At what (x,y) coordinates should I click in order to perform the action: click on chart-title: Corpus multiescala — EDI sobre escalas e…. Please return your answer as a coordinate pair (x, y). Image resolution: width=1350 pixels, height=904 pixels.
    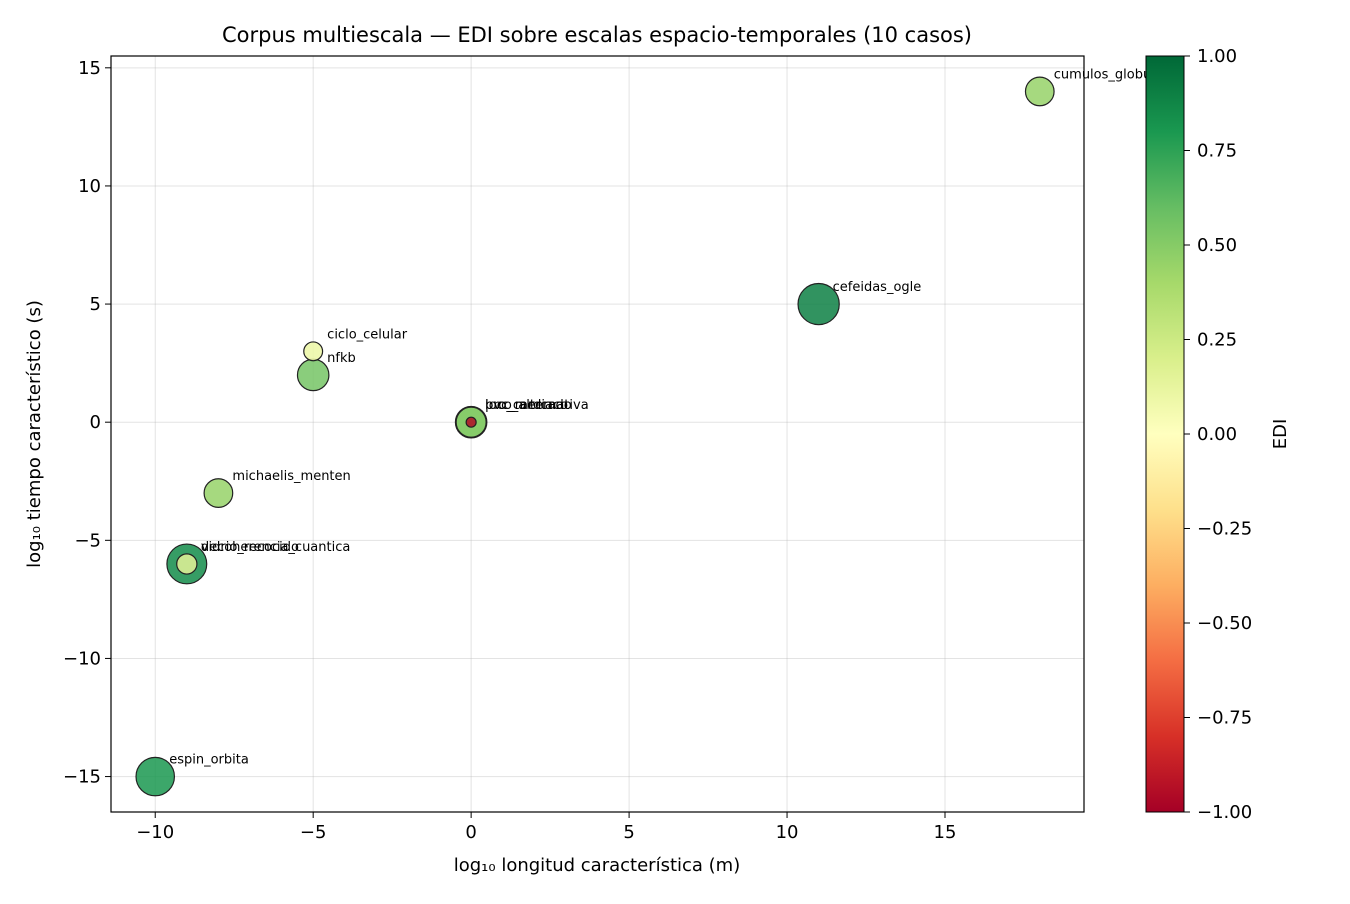
    Looking at the image, I should click on (597, 35).